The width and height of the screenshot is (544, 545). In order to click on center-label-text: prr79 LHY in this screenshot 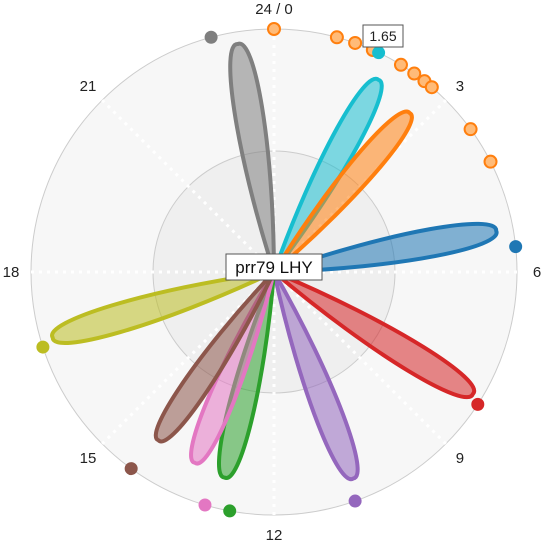, I will do `click(273, 267)`.